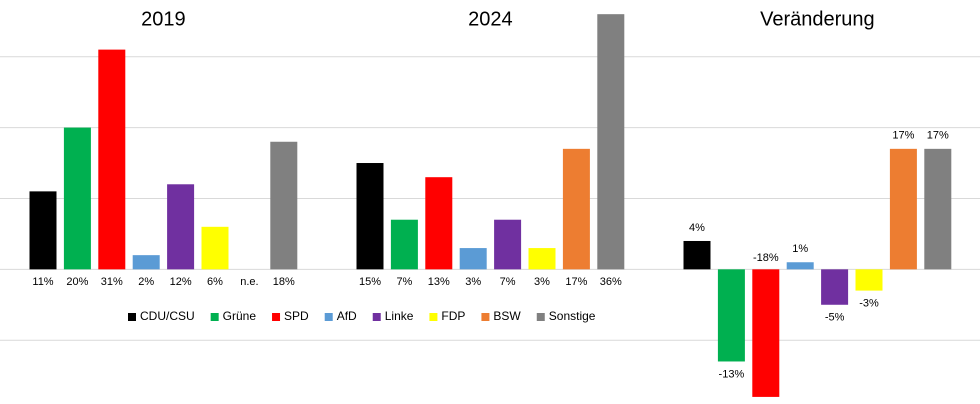 The image size is (980, 404). Describe the element at coordinates (507, 316) in the screenshot. I see `legend-label: BSW` at that location.